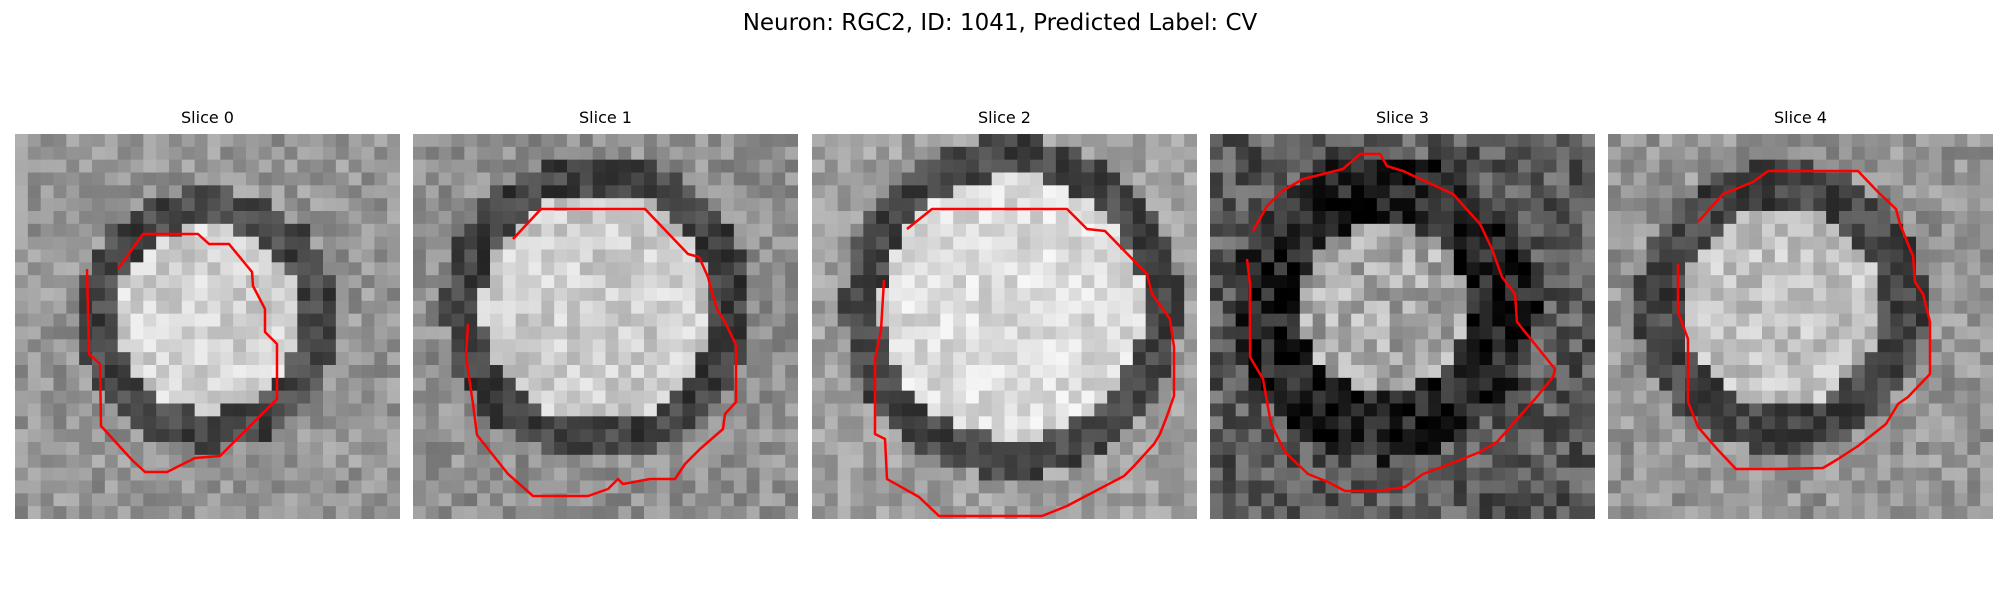 The width and height of the screenshot is (2000, 600). Describe the element at coordinates (1800, 117) in the screenshot. I see `slice-title-4: Slice 4` at that location.